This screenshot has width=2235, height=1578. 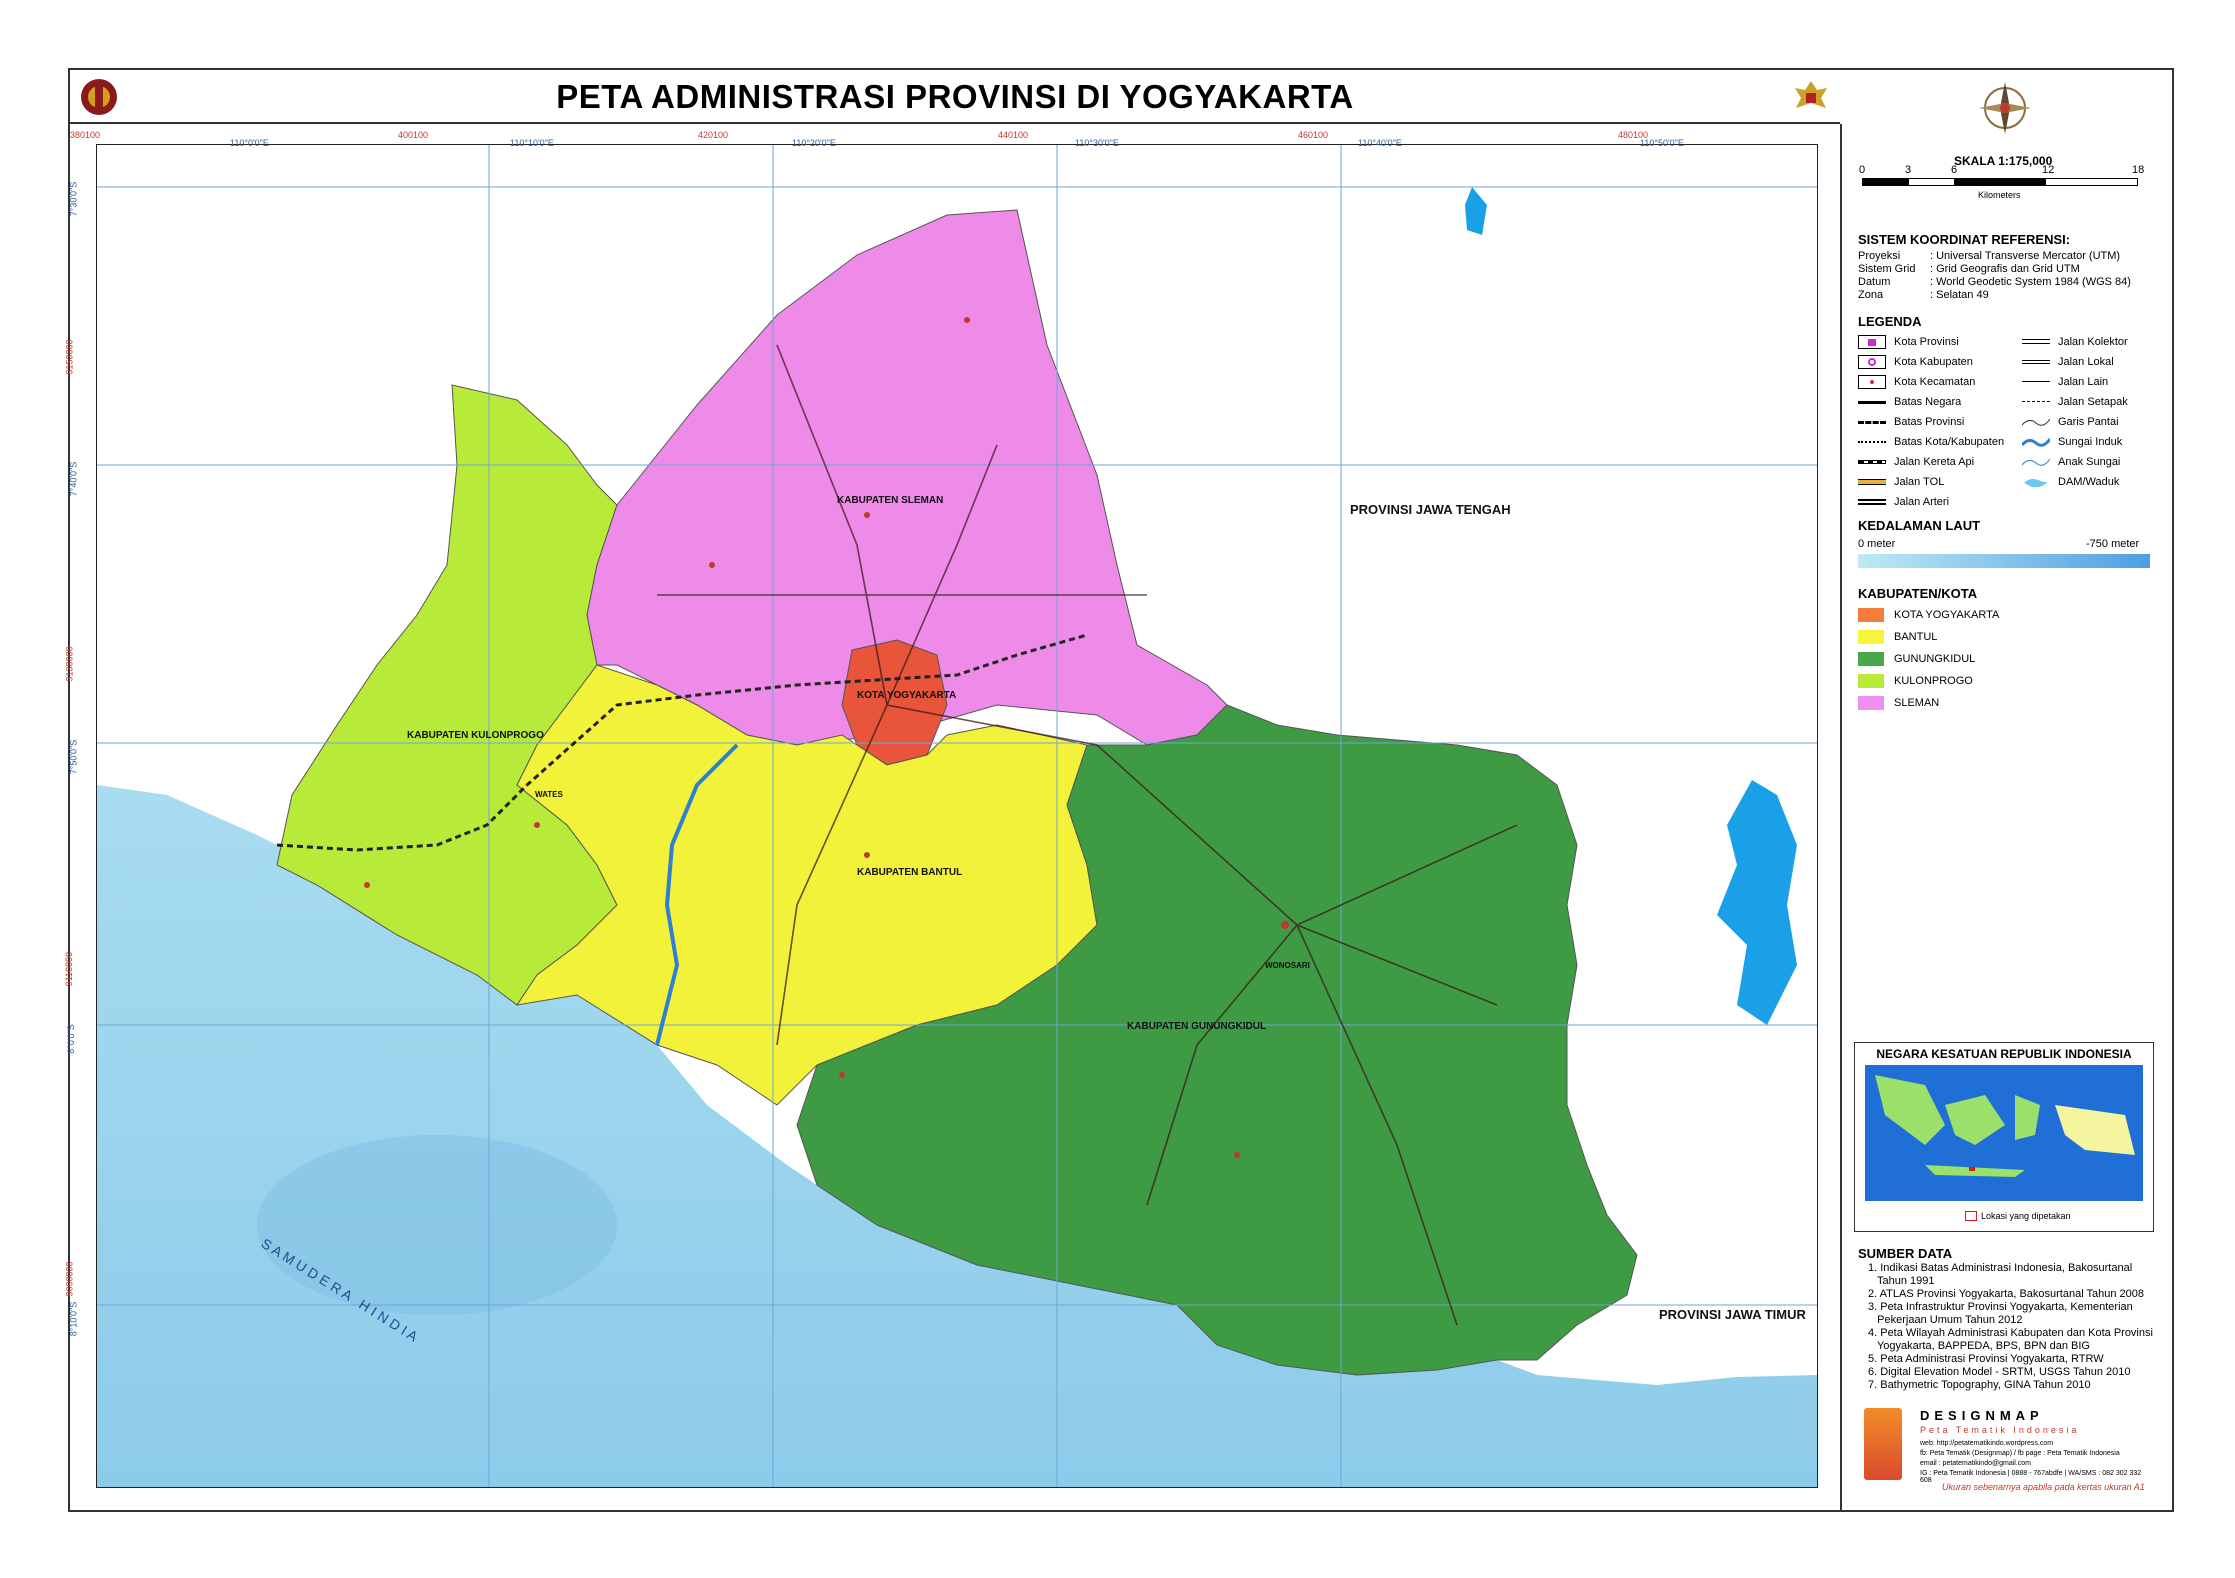 I want to click on legend-label-dam-waduk: DAM/Waduk, so click(x=2089, y=482).